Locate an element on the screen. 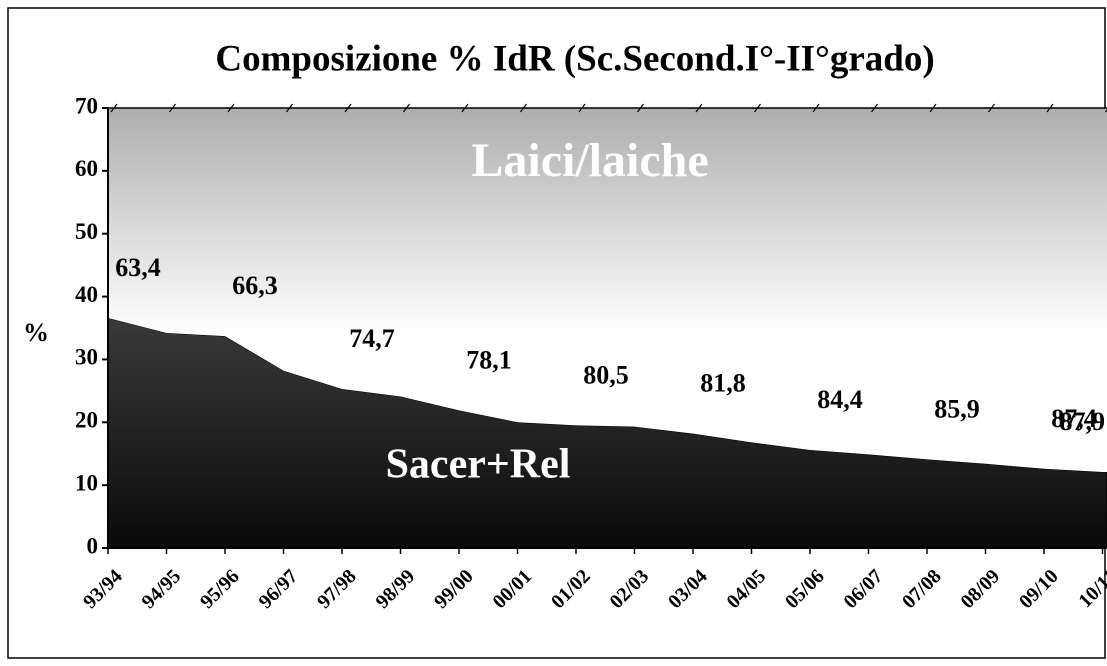 The width and height of the screenshot is (1107, 666). y-axis-label: % is located at coordinates (36, 332).